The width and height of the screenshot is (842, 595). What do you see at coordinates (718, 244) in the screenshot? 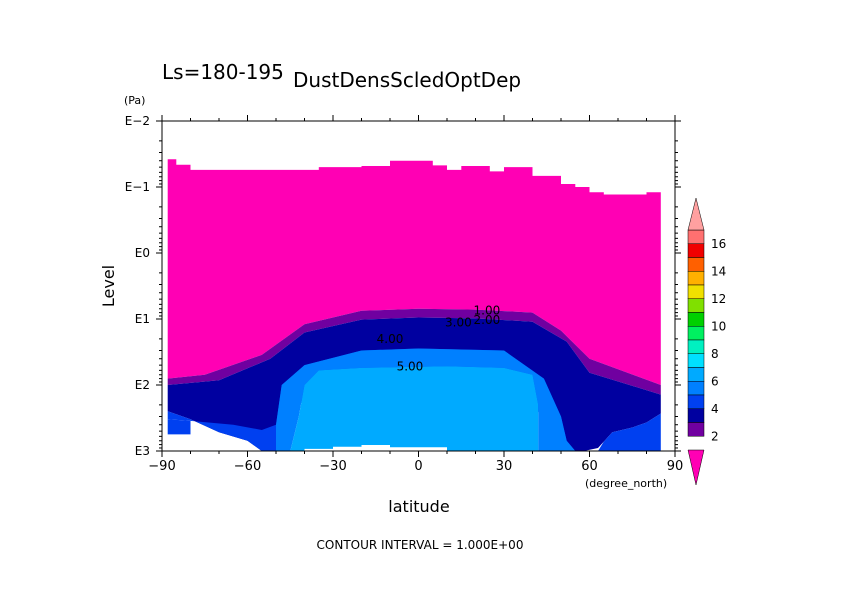
I see `colorbar-label: 16` at bounding box center [718, 244].